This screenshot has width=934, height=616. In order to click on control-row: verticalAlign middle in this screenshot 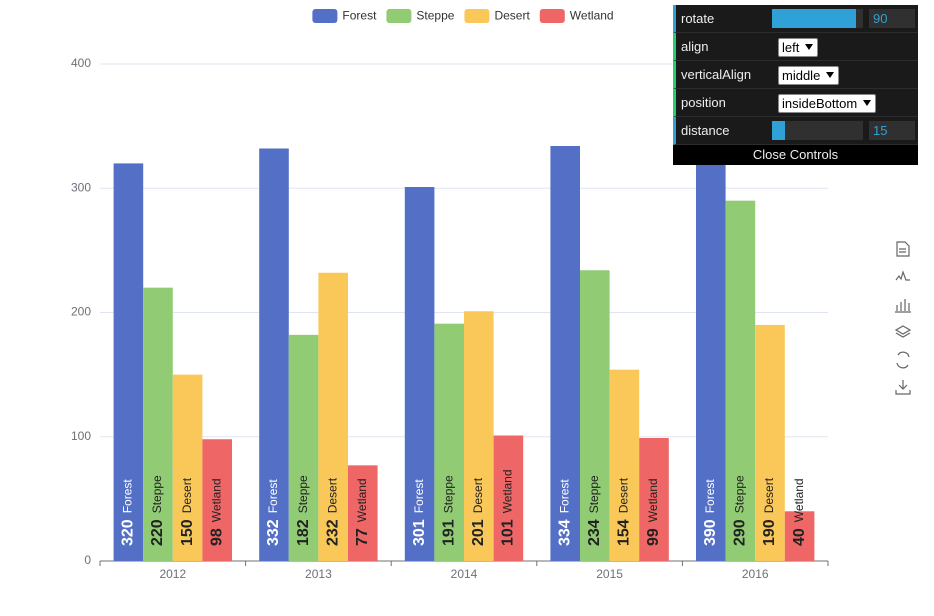, I will do `click(795, 75)`.